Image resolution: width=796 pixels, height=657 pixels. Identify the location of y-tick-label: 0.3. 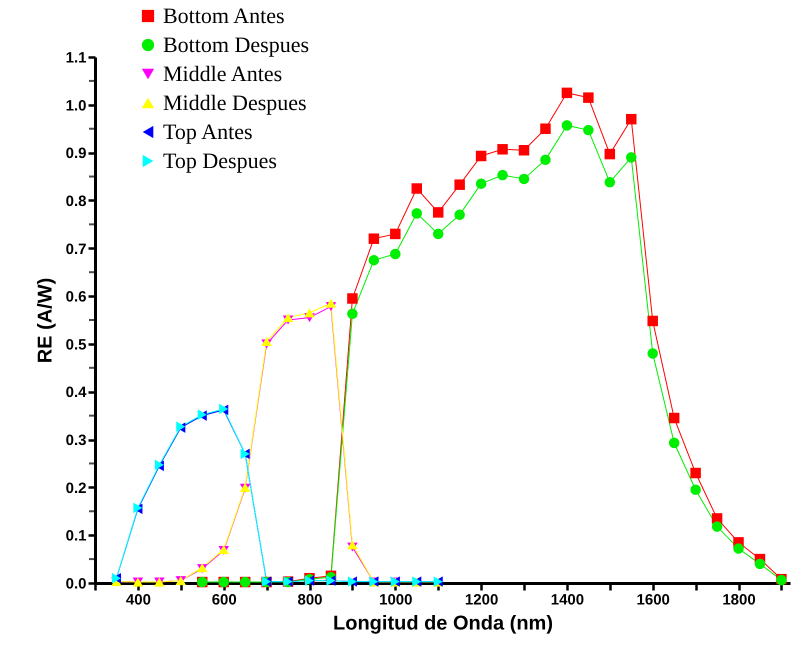
(76, 441).